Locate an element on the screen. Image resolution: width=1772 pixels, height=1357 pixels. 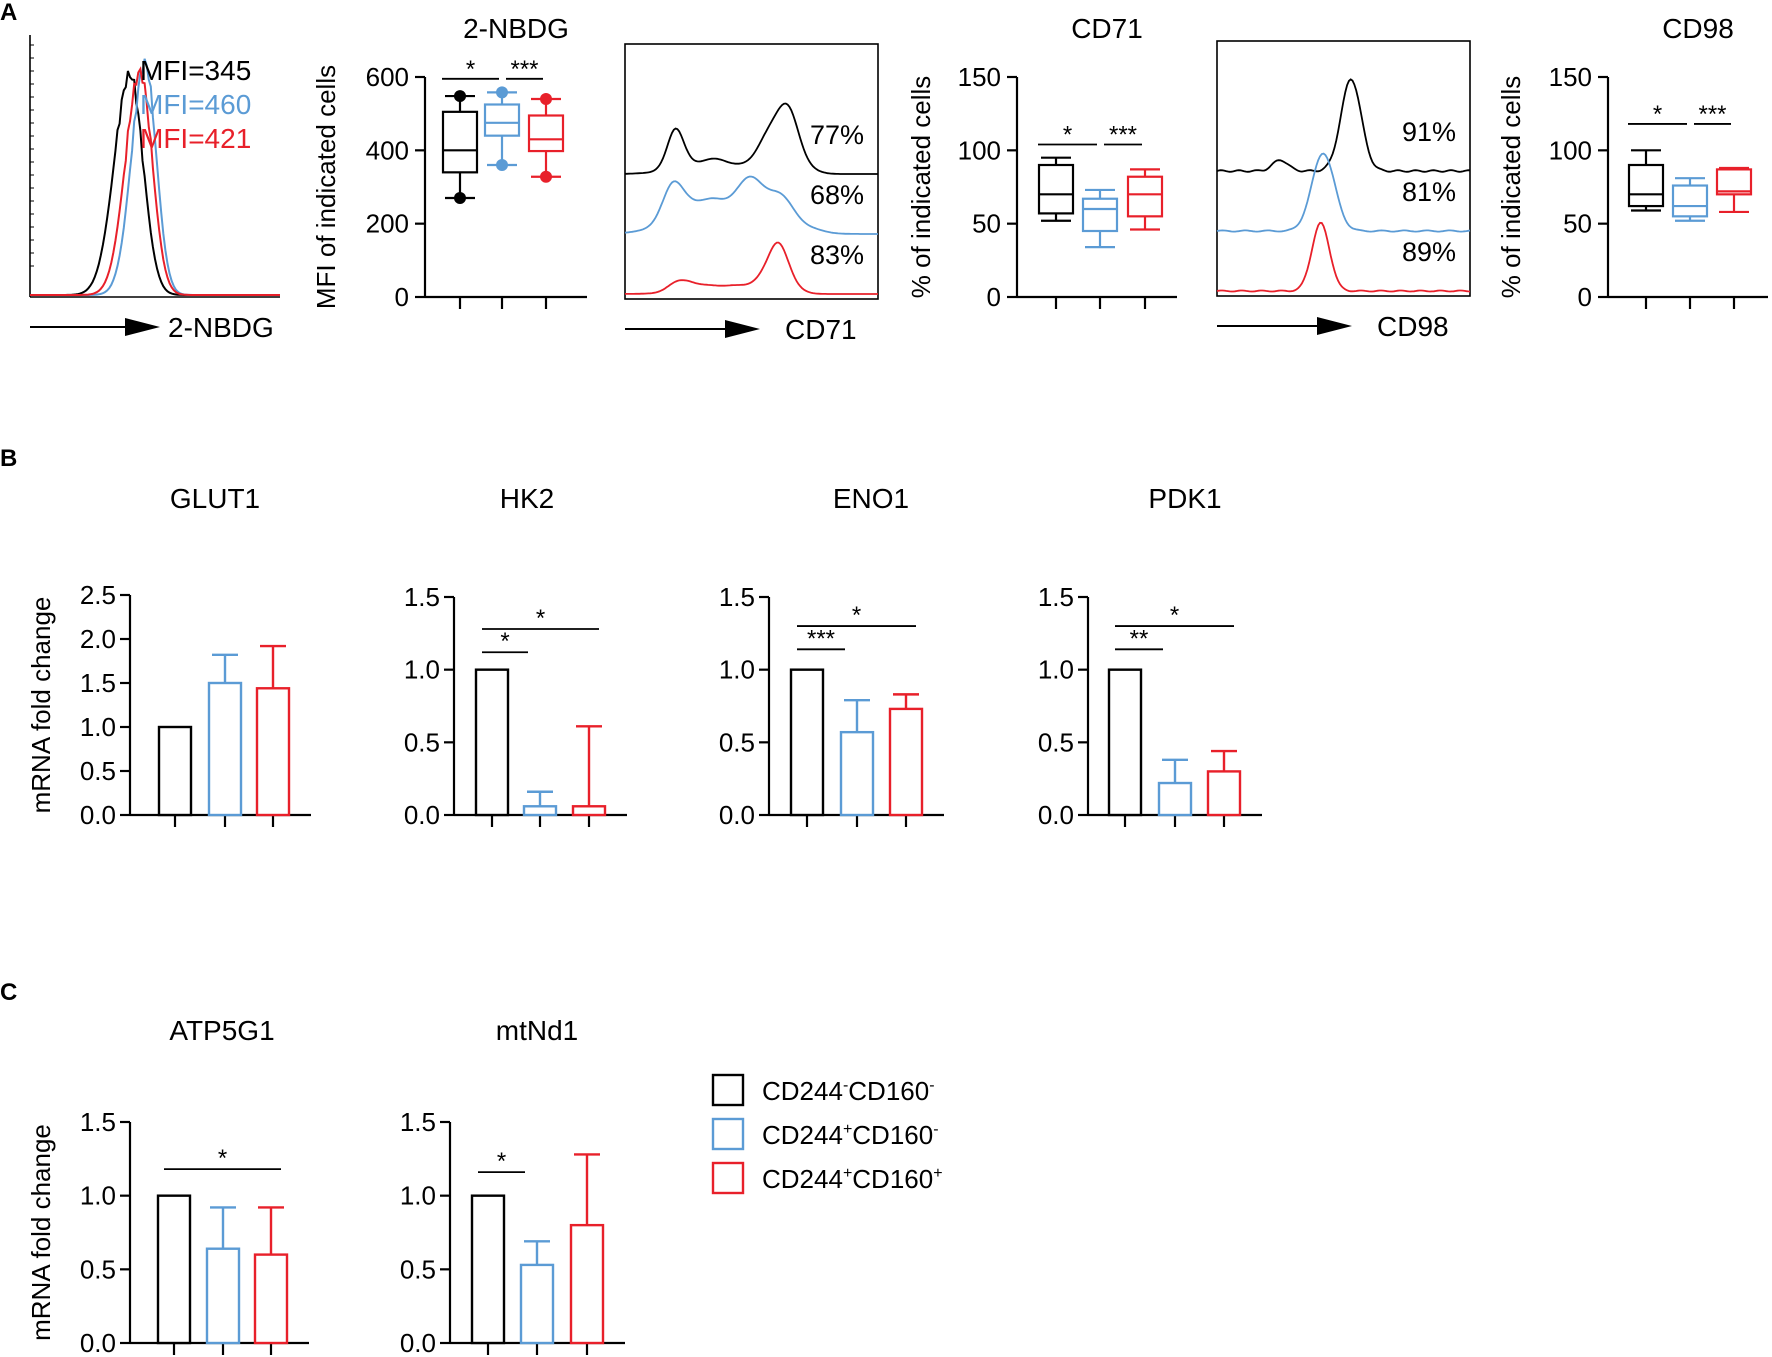
chart-title: ATP5G1 is located at coordinates (221, 1030).